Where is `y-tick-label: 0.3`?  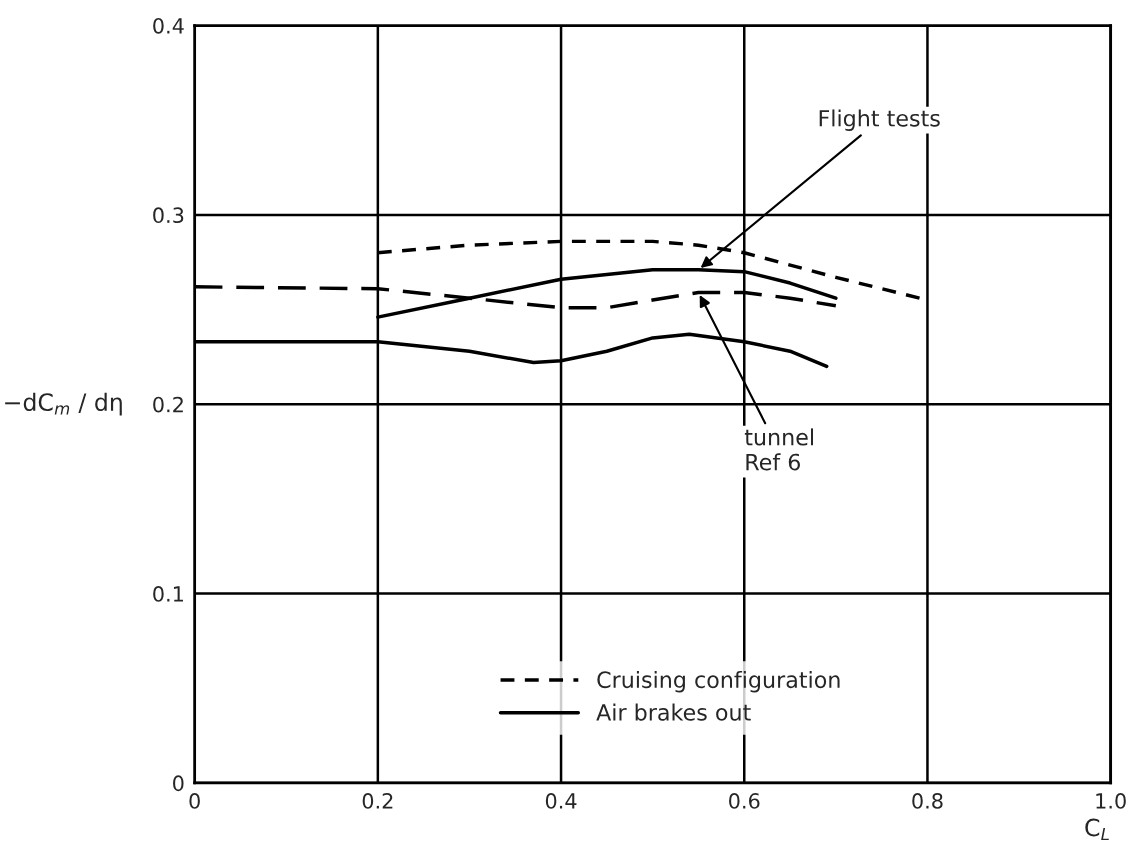
y-tick-label: 0.3 is located at coordinates (168, 215).